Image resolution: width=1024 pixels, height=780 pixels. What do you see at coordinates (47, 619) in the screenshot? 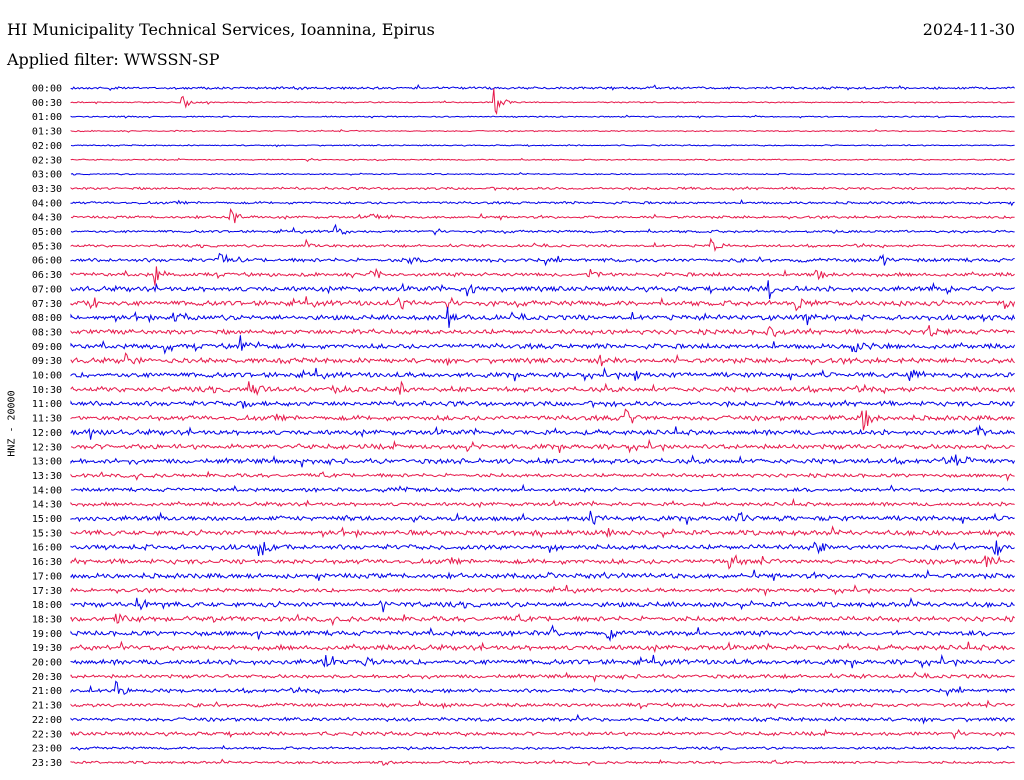
I see `row-label: 18:30` at bounding box center [47, 619].